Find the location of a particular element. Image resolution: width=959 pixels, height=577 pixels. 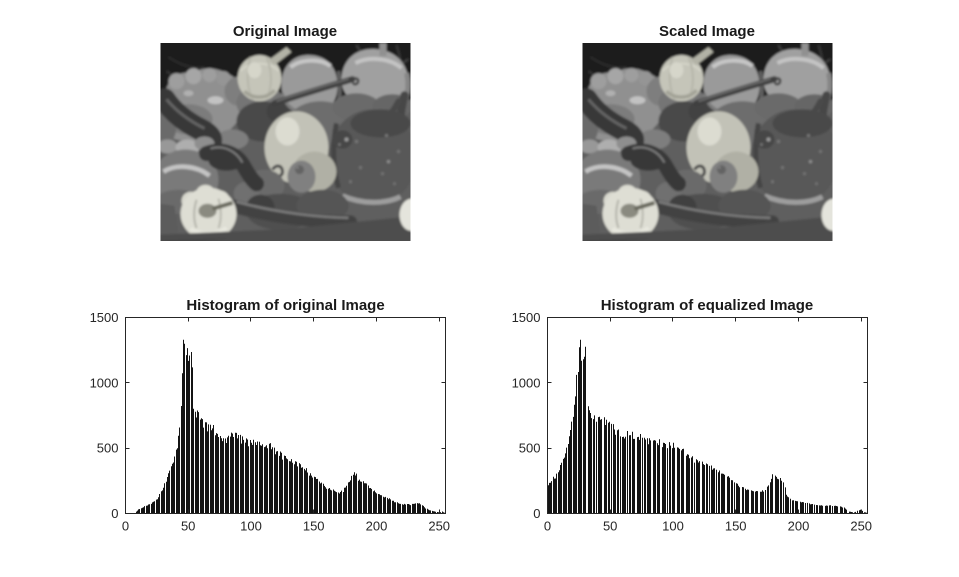

svg-text: Scaled Image is located at coordinates (707, 31).